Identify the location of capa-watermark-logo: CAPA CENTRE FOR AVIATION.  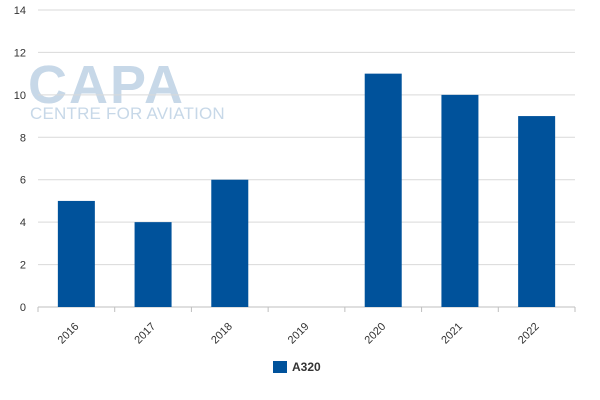
(126, 89).